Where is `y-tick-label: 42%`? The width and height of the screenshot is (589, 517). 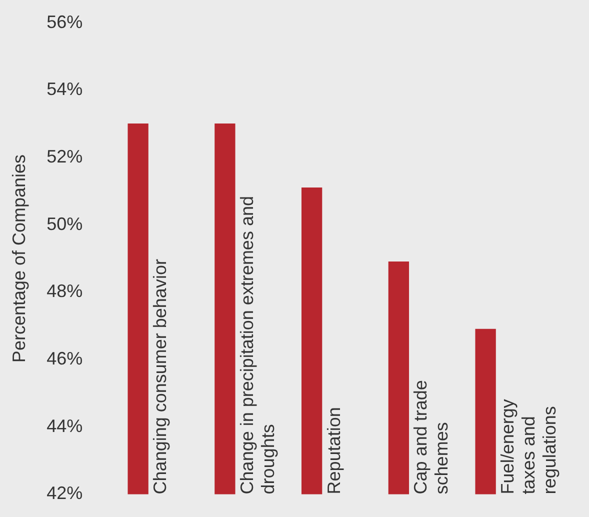
y-tick-label: 42% is located at coordinates (64, 493).